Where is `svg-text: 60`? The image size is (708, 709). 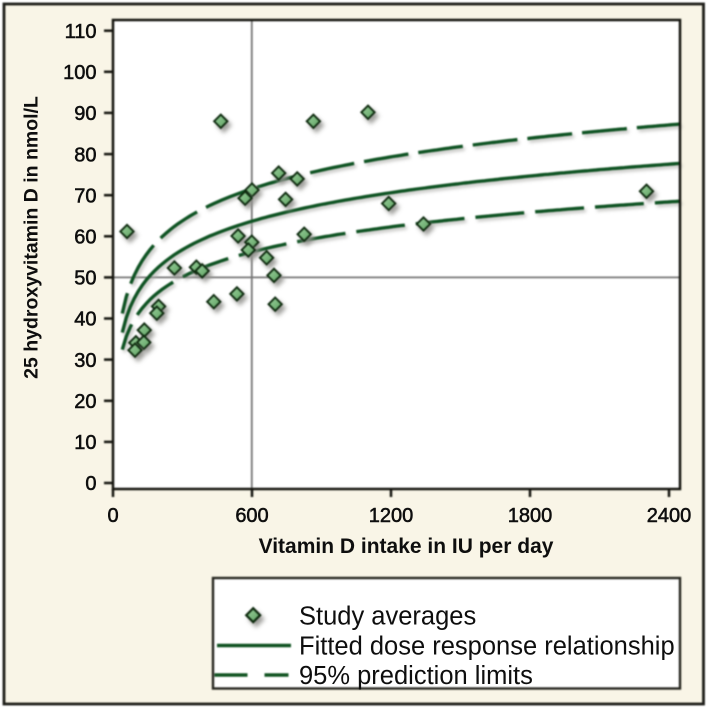 svg-text: 60 is located at coordinates (85, 238).